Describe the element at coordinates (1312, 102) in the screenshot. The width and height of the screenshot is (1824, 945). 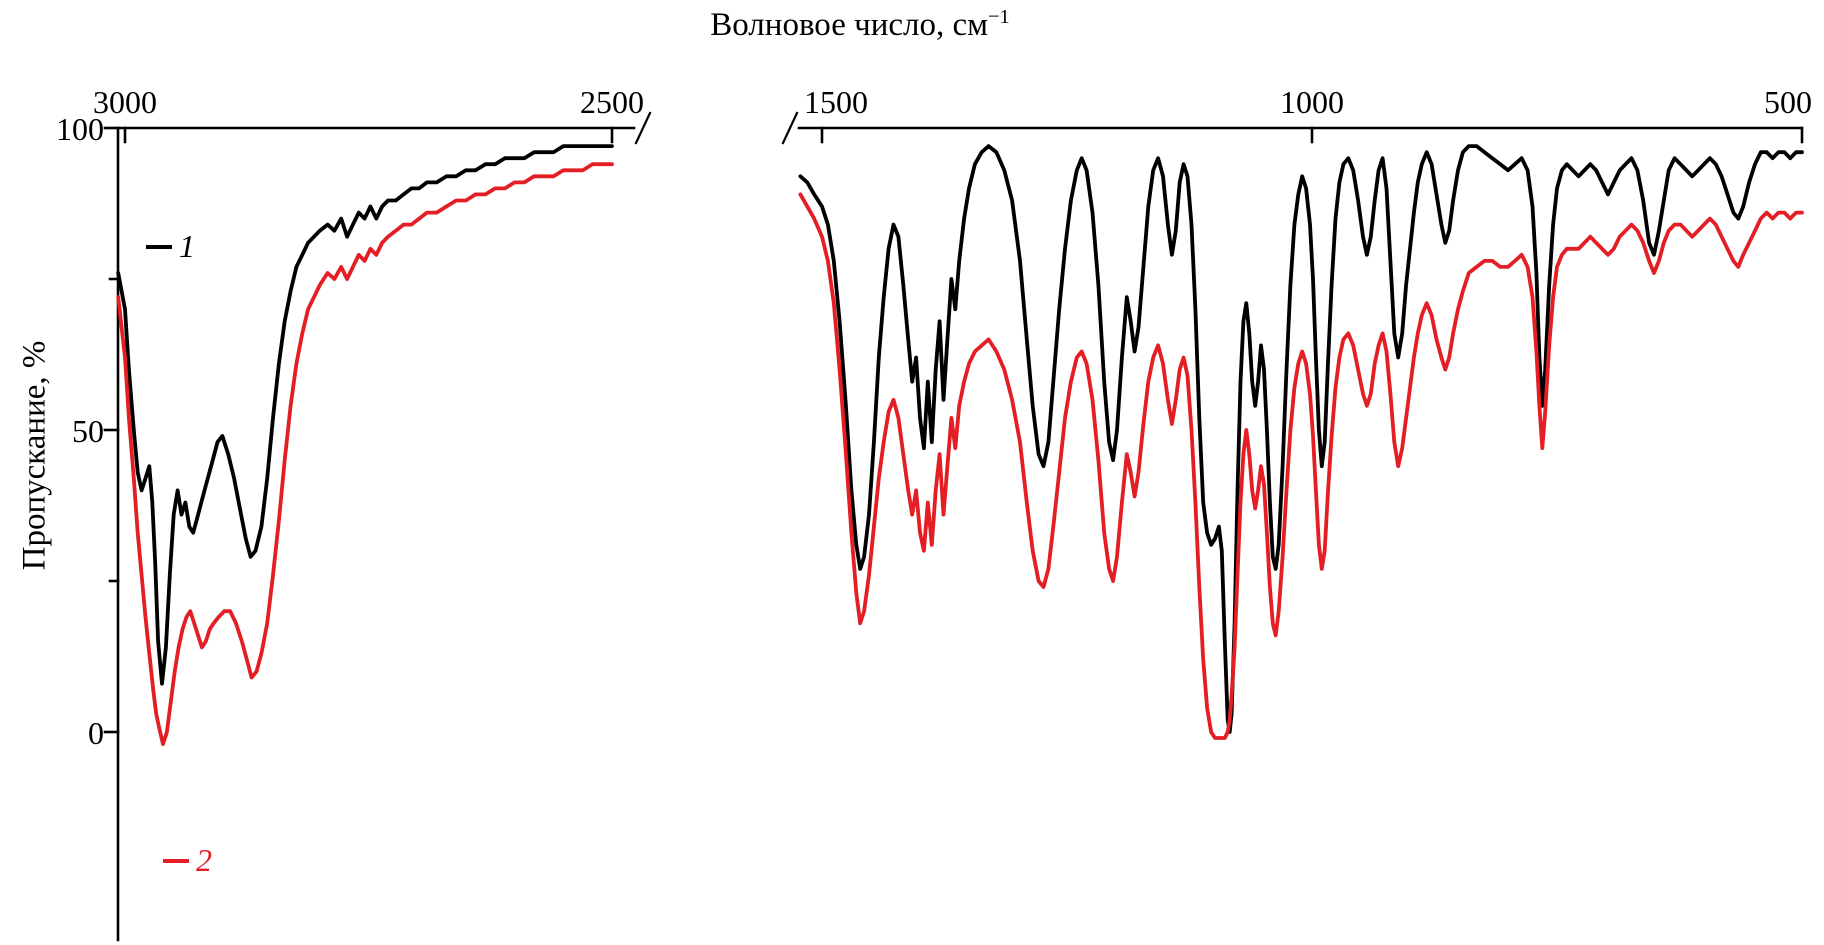
I see `x-tick-label-1000: 1000` at that location.